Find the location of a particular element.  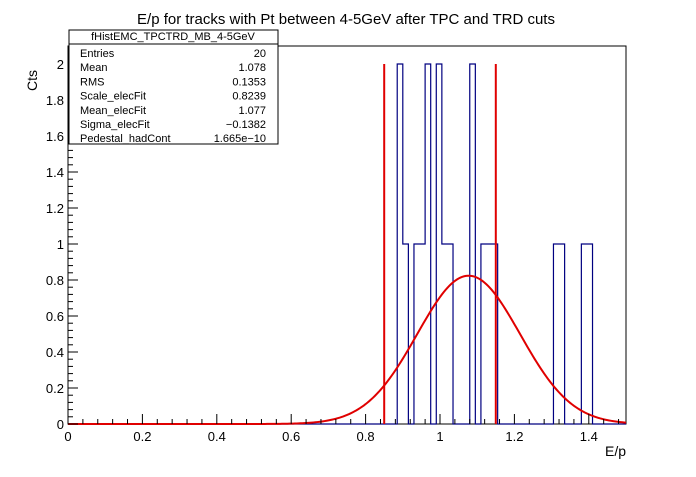

y-tick-label: 0.4 is located at coordinates (55, 352).